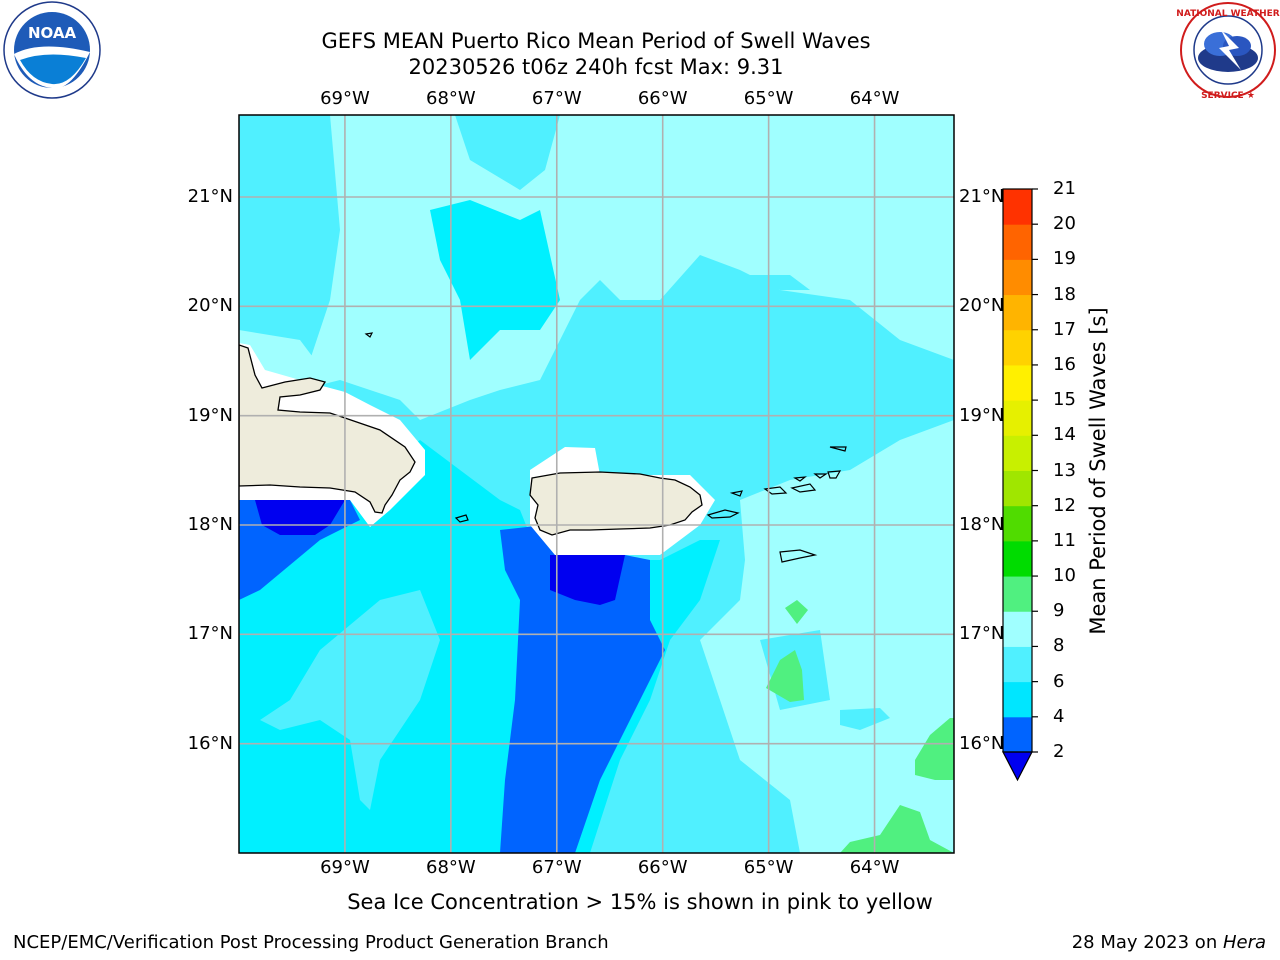 Image resolution: width=1280 pixels, height=960 pixels. Describe the element at coordinates (1244, 942) in the screenshot. I see `host-name: Hera` at that location.